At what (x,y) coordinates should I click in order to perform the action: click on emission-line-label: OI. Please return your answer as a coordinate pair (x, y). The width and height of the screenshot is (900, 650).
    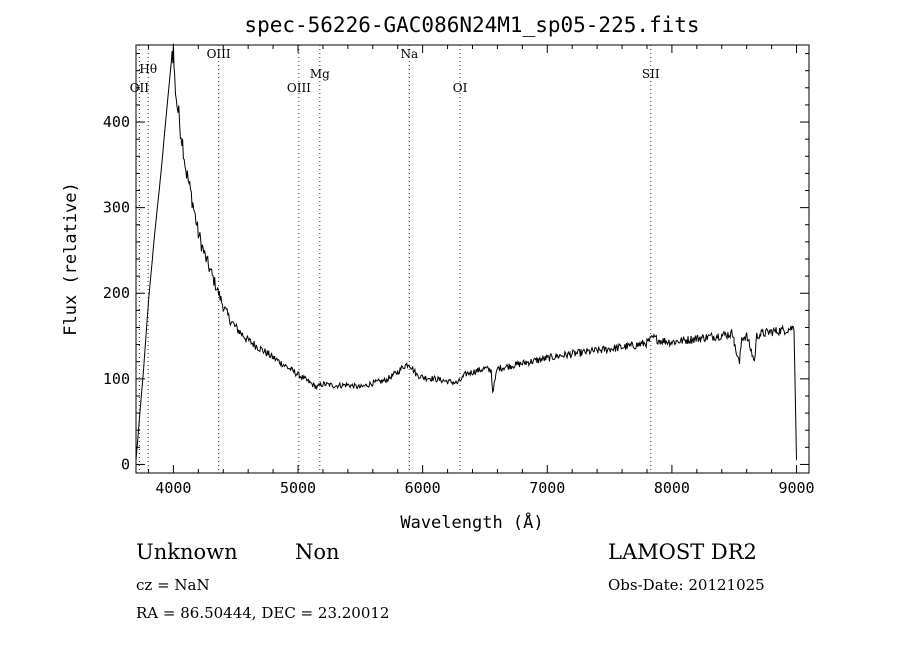
    Looking at the image, I should click on (460, 88).